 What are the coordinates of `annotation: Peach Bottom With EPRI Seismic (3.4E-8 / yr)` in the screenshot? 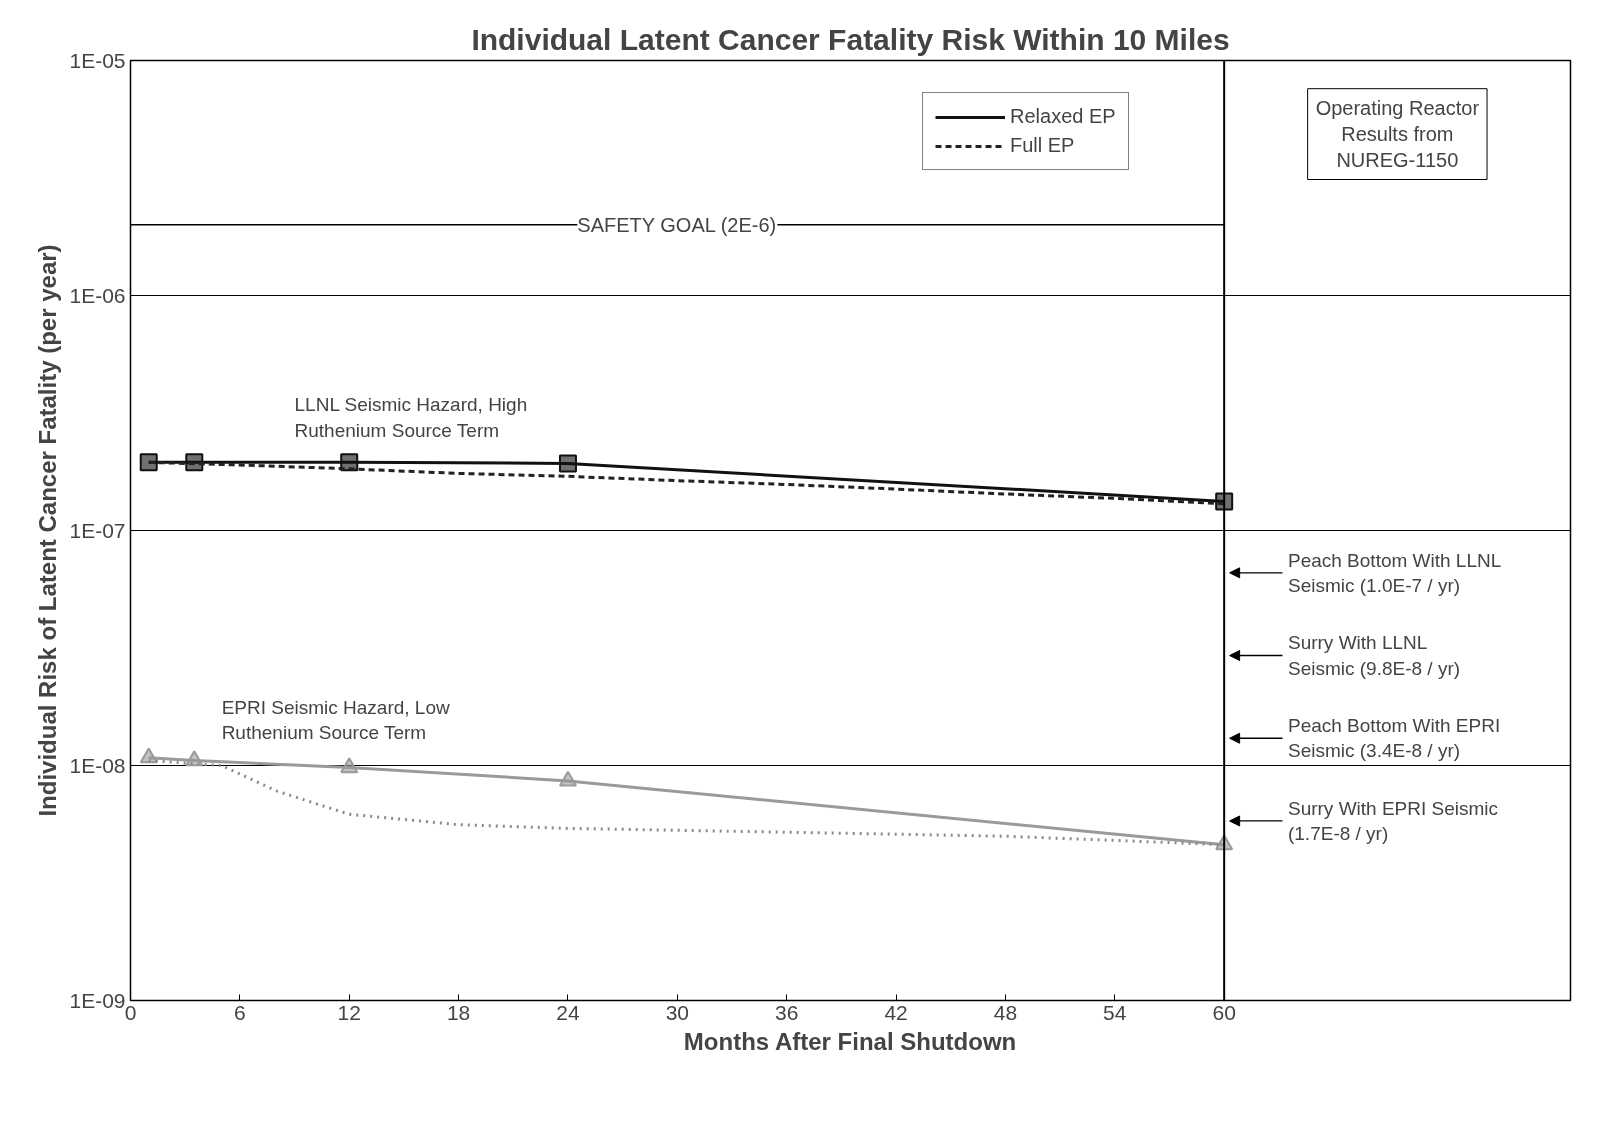 It's located at (1394, 738).